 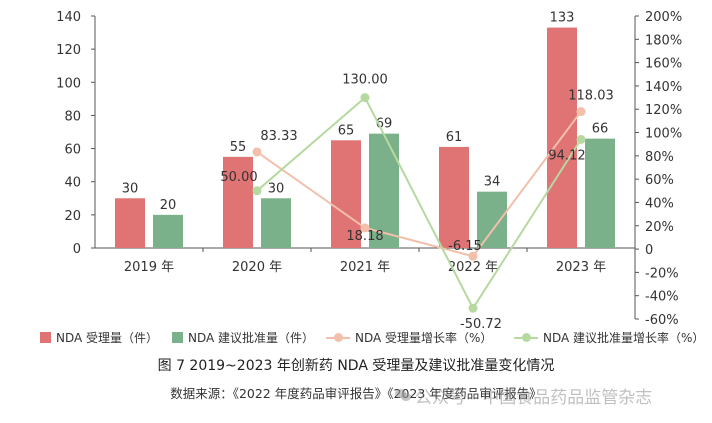 I want to click on right-tick-label: 40%, so click(x=659, y=203).